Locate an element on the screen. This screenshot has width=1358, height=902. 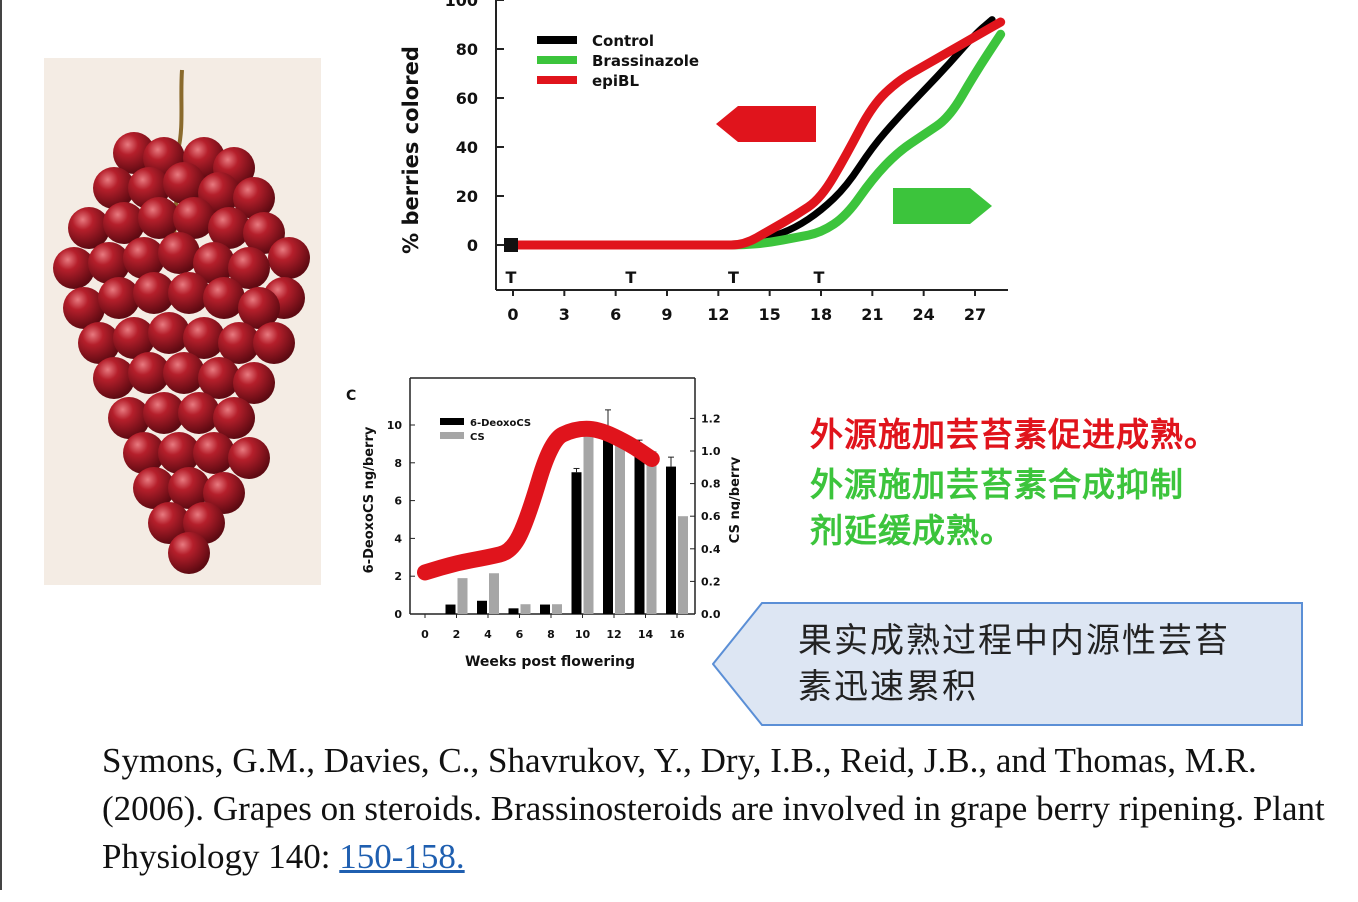
callout-arrow-box is located at coordinates (1007, 664).